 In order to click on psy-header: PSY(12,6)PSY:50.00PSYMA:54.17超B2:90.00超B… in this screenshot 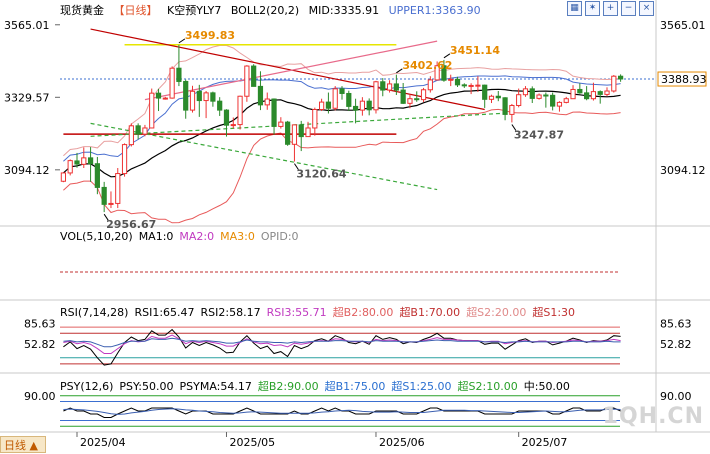, I will do `click(318, 386)`.